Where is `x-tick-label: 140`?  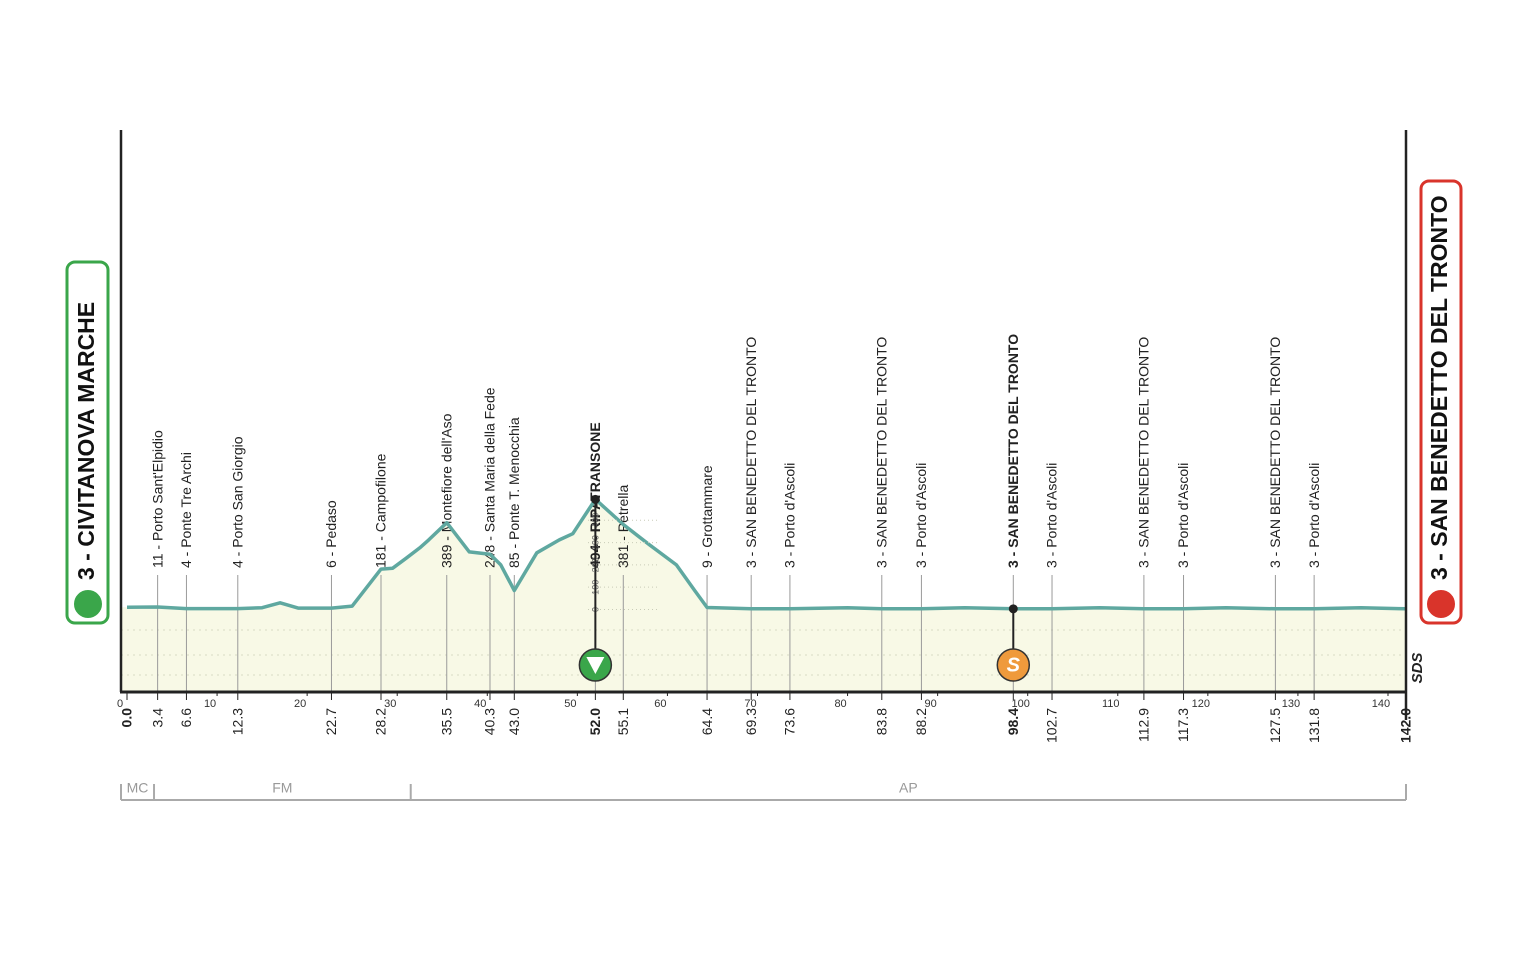
x-tick-label: 140 is located at coordinates (1381, 704).